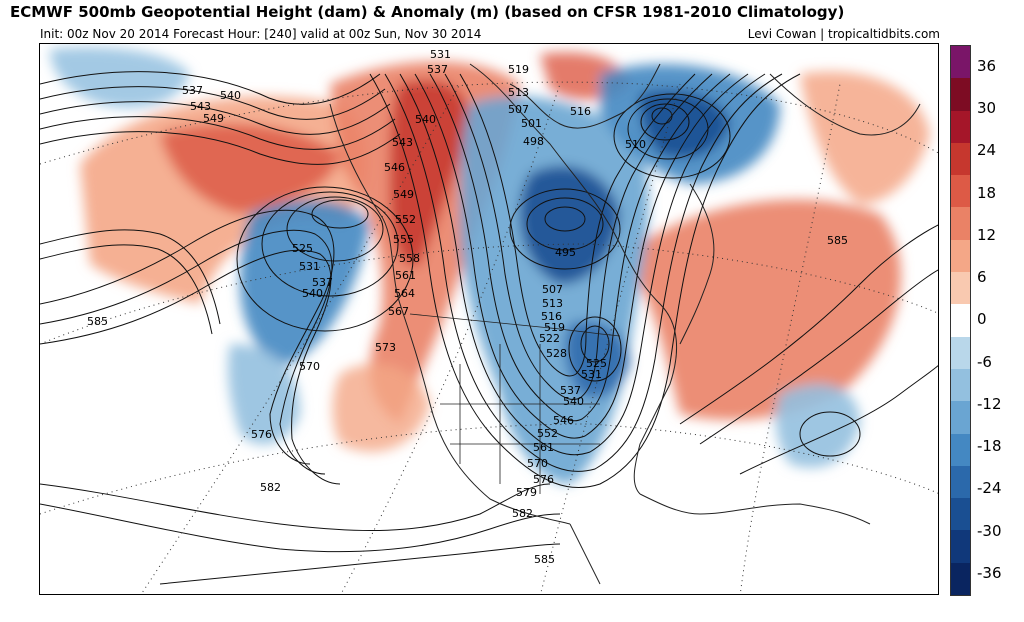 This screenshot has width=1024, height=622. Describe the element at coordinates (989, 403) in the screenshot. I see `colorbar-label: -12` at that location.